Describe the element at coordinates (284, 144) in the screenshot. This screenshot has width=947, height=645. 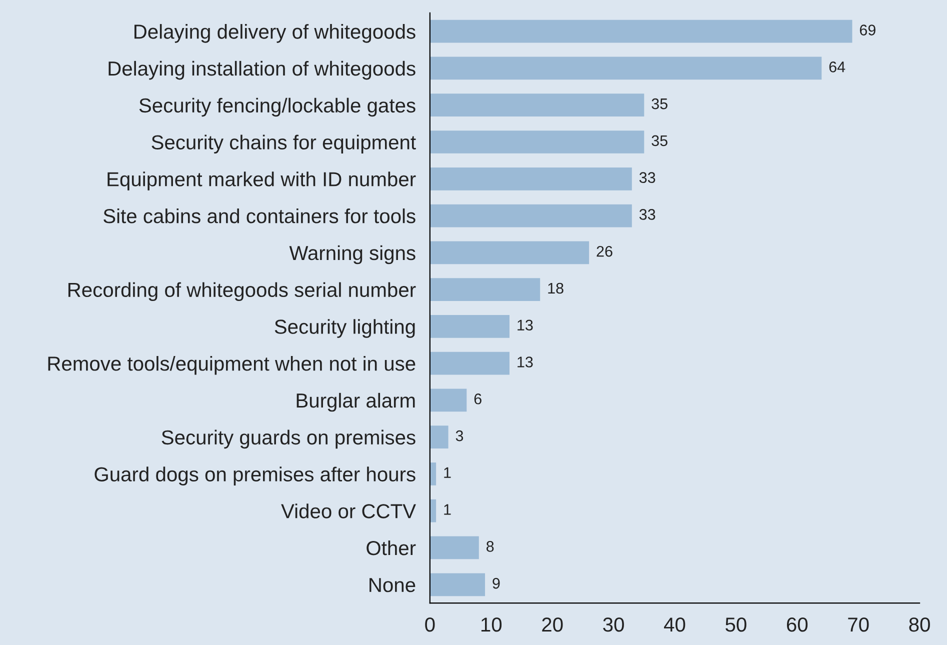
I see `y-tick-label: Security chains for equipment` at that location.